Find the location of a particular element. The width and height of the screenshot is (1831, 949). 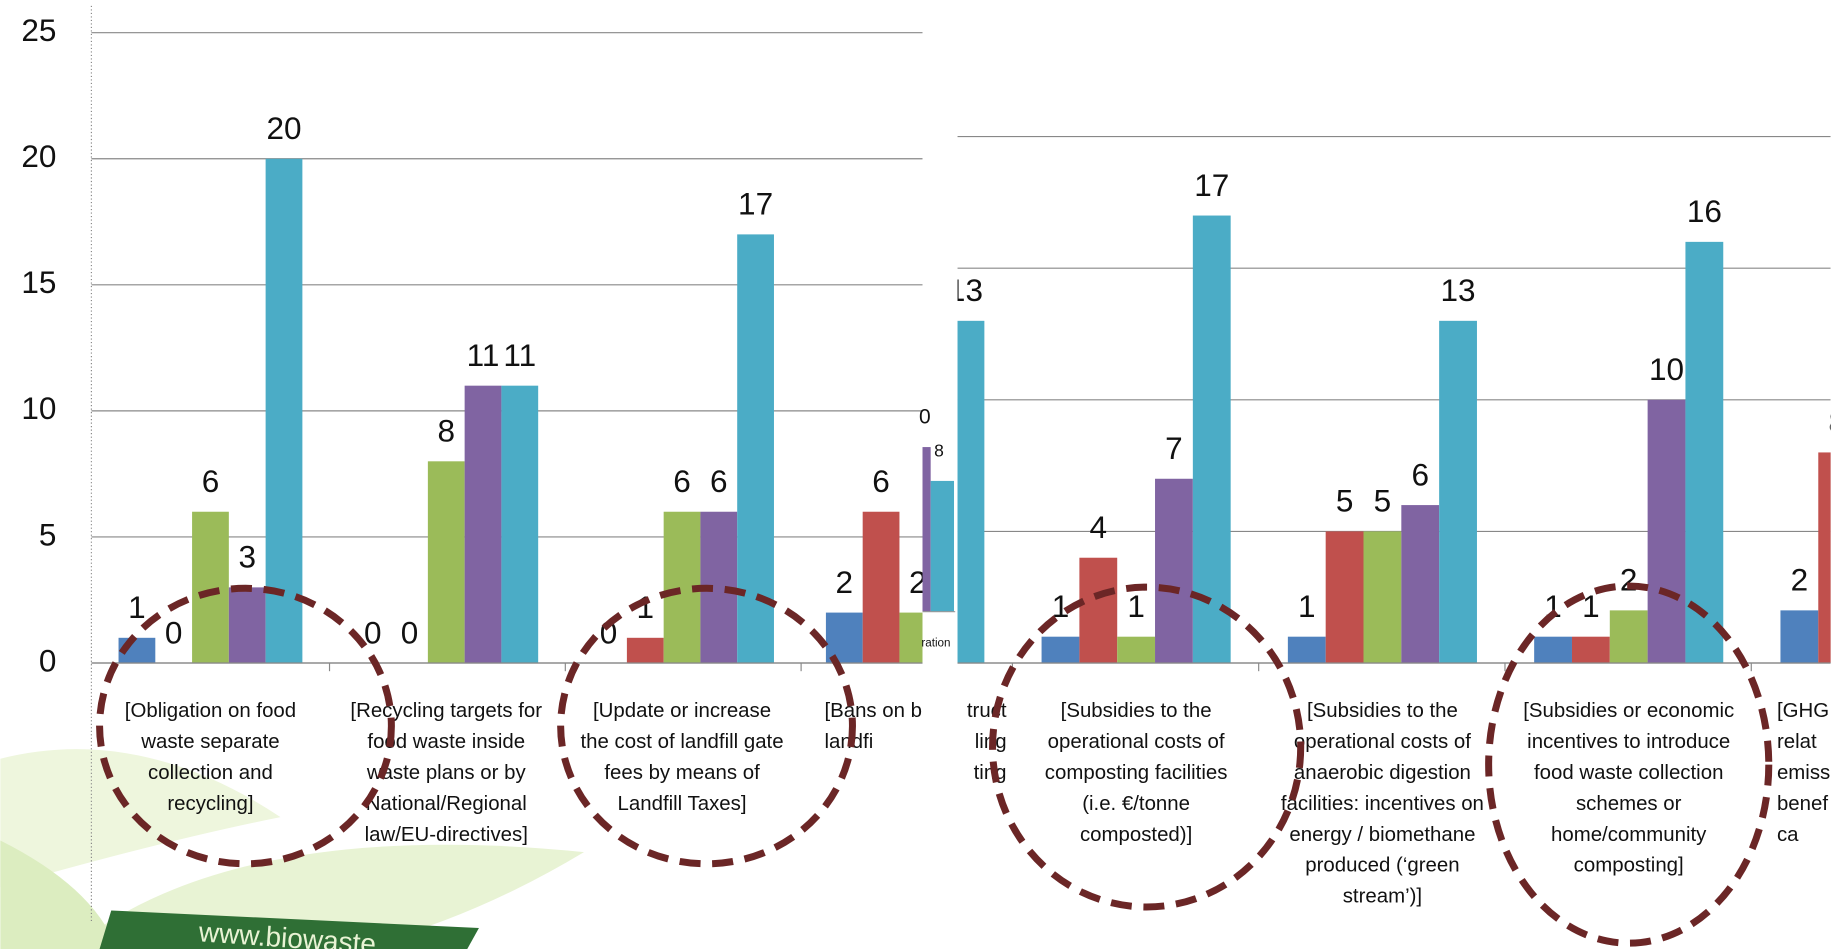

value-label: 16 is located at coordinates (1704, 211).